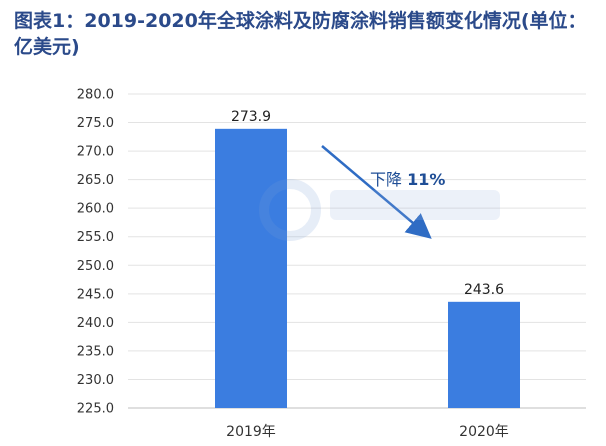 The width and height of the screenshot is (606, 446). I want to click on y-tick-label: 270.0, so click(95, 152).